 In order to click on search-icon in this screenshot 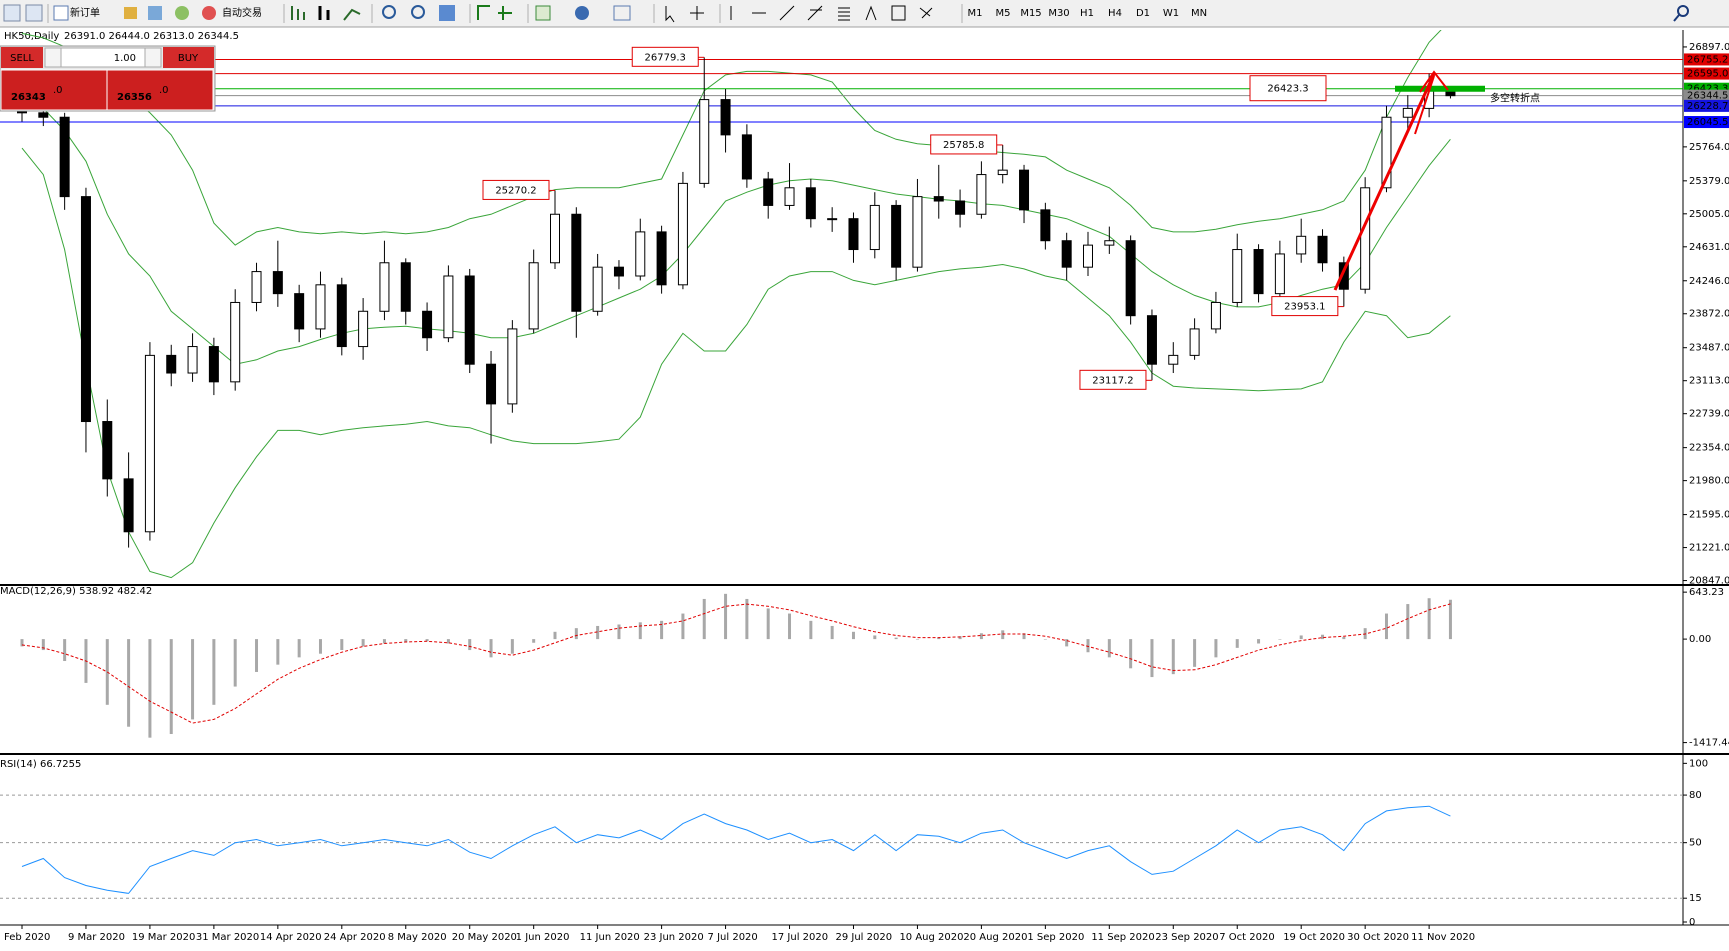, I will do `click(1683, 11)`.